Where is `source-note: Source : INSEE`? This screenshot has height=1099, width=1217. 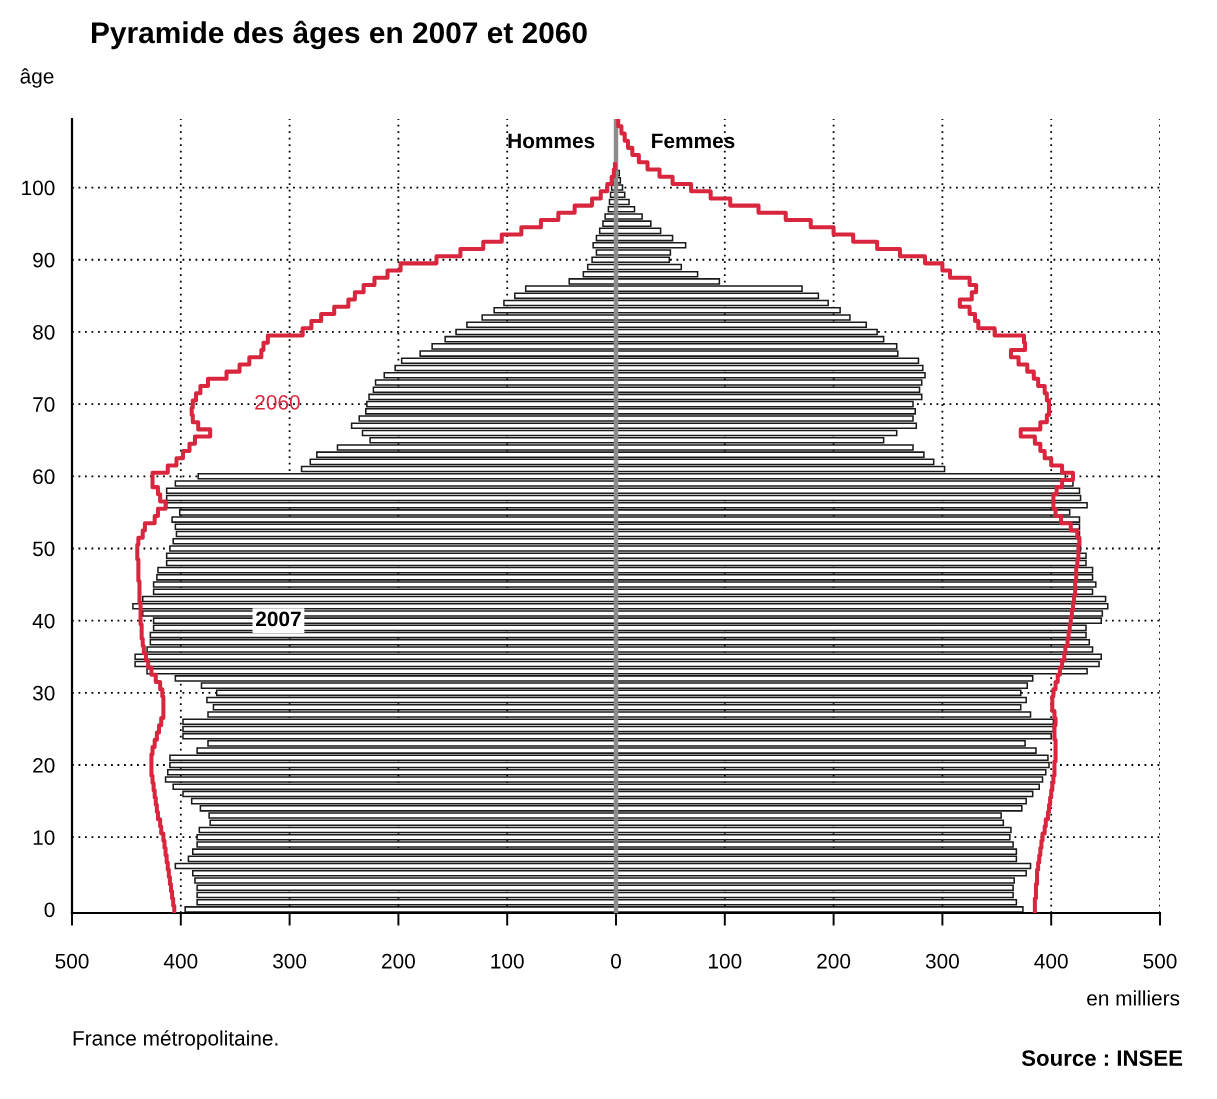 source-note: Source : INSEE is located at coordinates (1102, 1058).